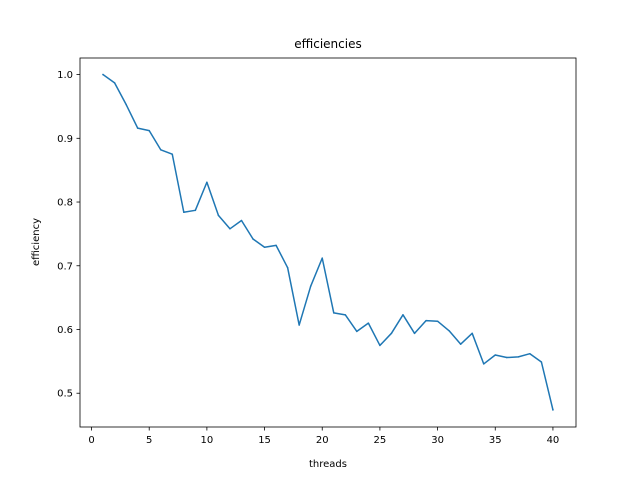 This screenshot has width=640, height=480. What do you see at coordinates (65, 330) in the screenshot?
I see `y-tick-label: 0.6` at bounding box center [65, 330].